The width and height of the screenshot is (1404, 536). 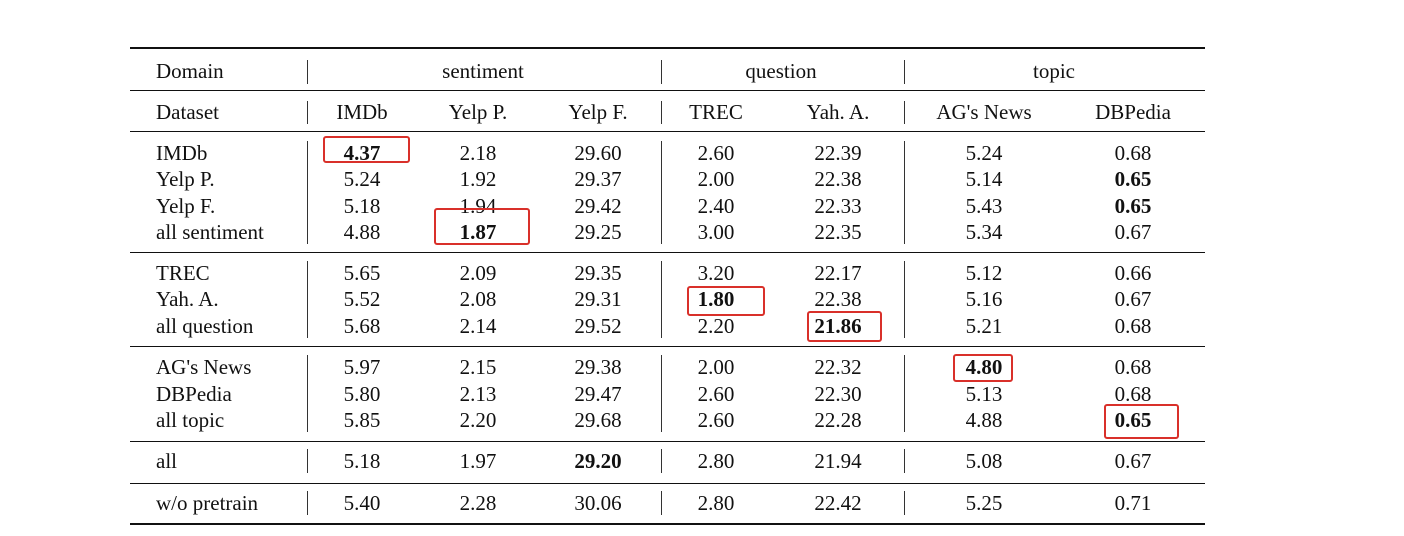 What do you see at coordinates (207, 503) in the screenshot?
I see `row-label: w/o pretrain` at bounding box center [207, 503].